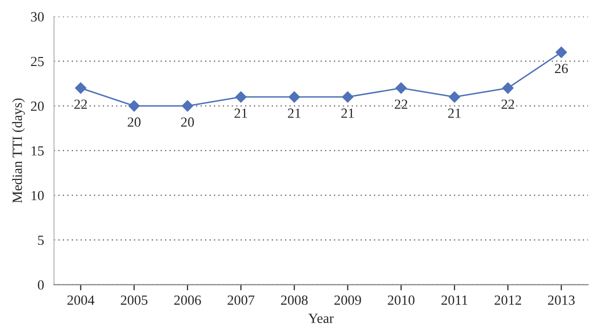 This screenshot has width=600, height=331. What do you see at coordinates (348, 300) in the screenshot?
I see `x-tick-label: 2009` at bounding box center [348, 300].